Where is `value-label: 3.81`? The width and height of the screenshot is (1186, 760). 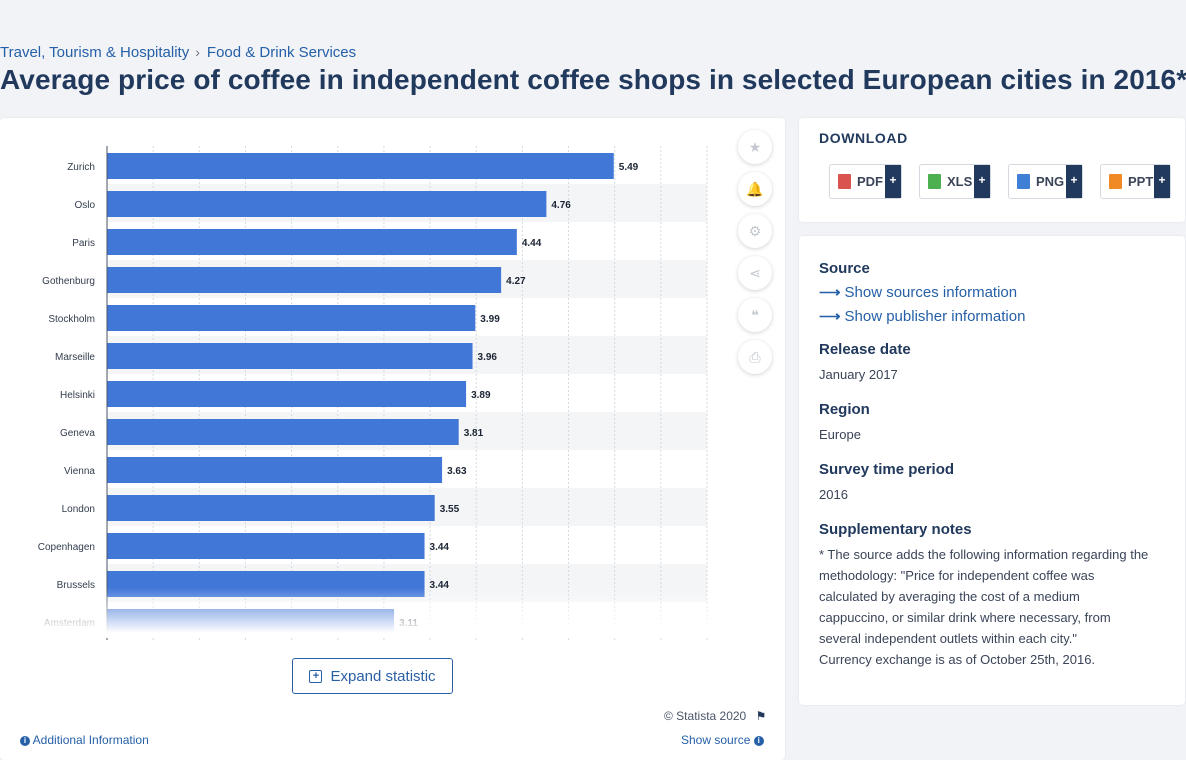 value-label: 3.81 is located at coordinates (474, 433).